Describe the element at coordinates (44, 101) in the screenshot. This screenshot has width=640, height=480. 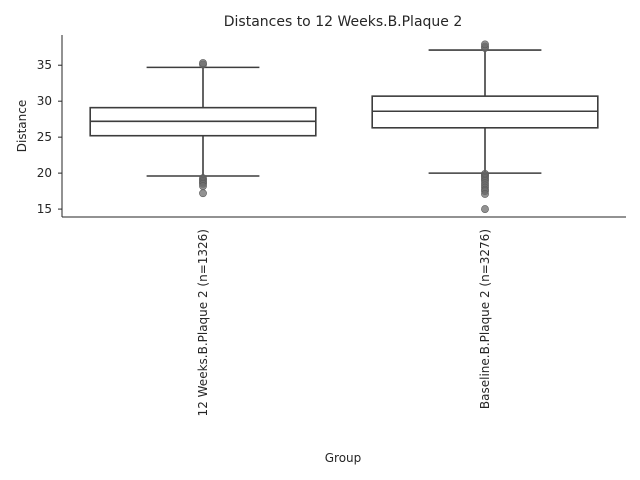
I see `y-tick-label: 30` at that location.